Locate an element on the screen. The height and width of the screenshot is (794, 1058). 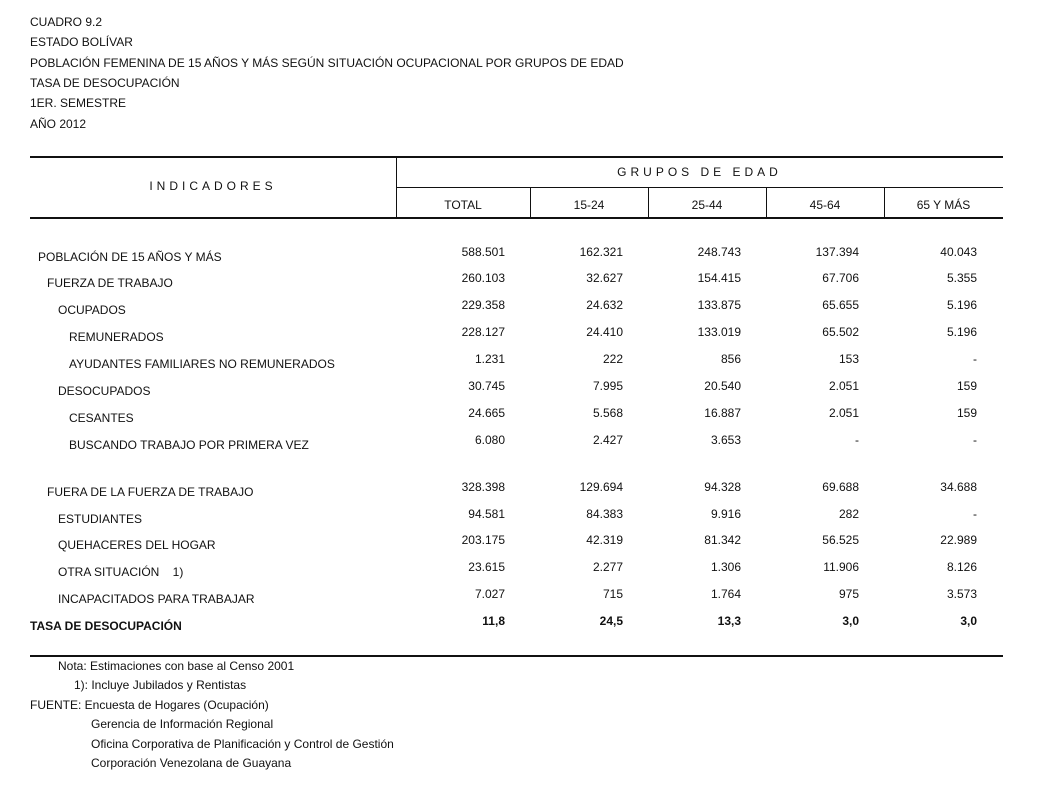
cell-value: 133.875 is located at coordinates (719, 305).